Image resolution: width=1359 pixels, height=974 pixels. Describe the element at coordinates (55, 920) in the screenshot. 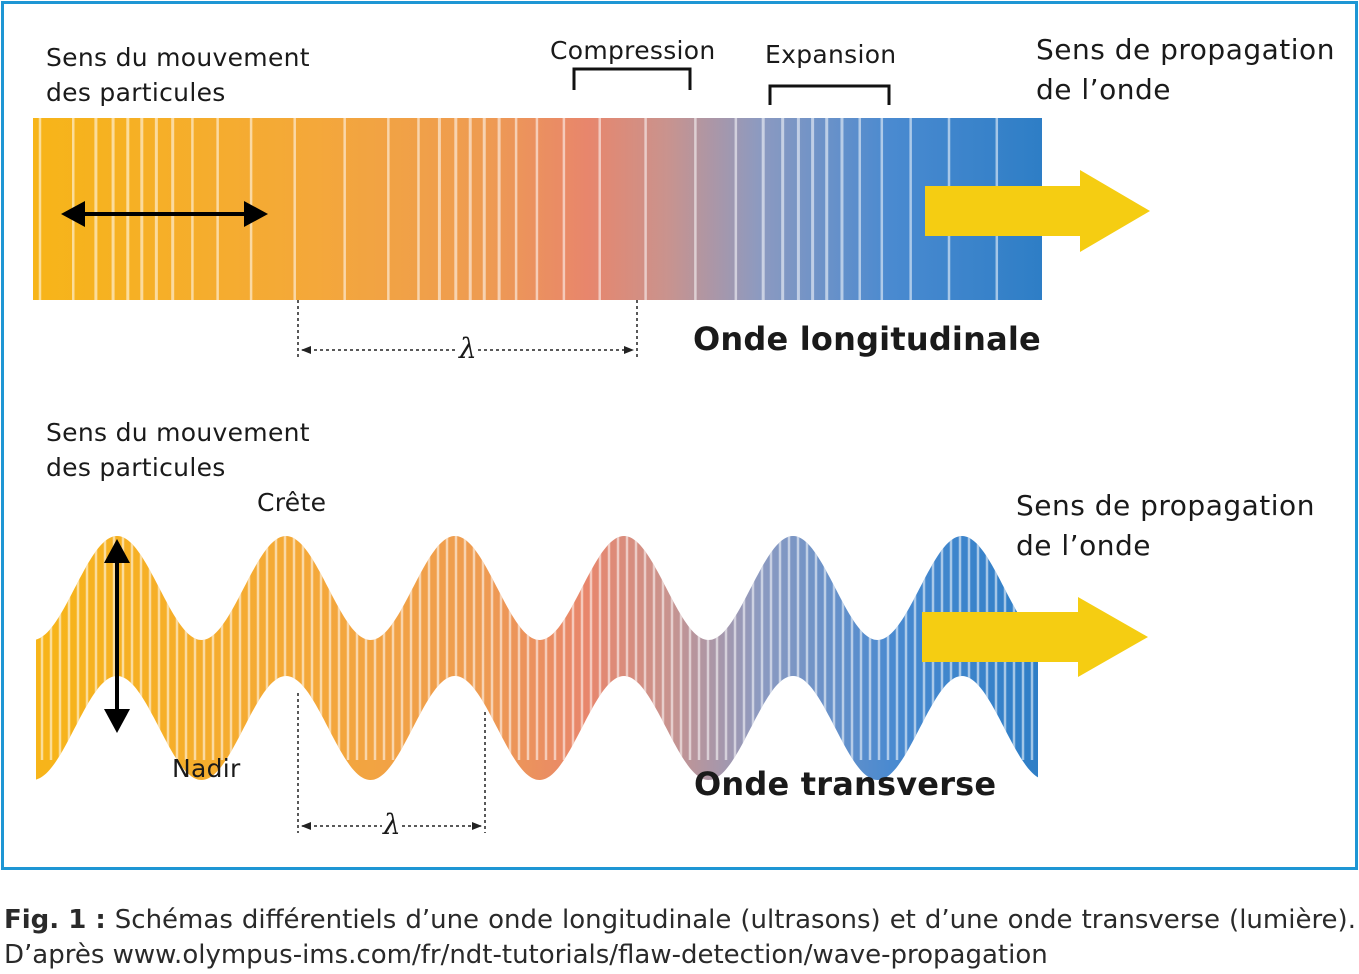

I see `caption-label: Fig. 1 :` at that location.